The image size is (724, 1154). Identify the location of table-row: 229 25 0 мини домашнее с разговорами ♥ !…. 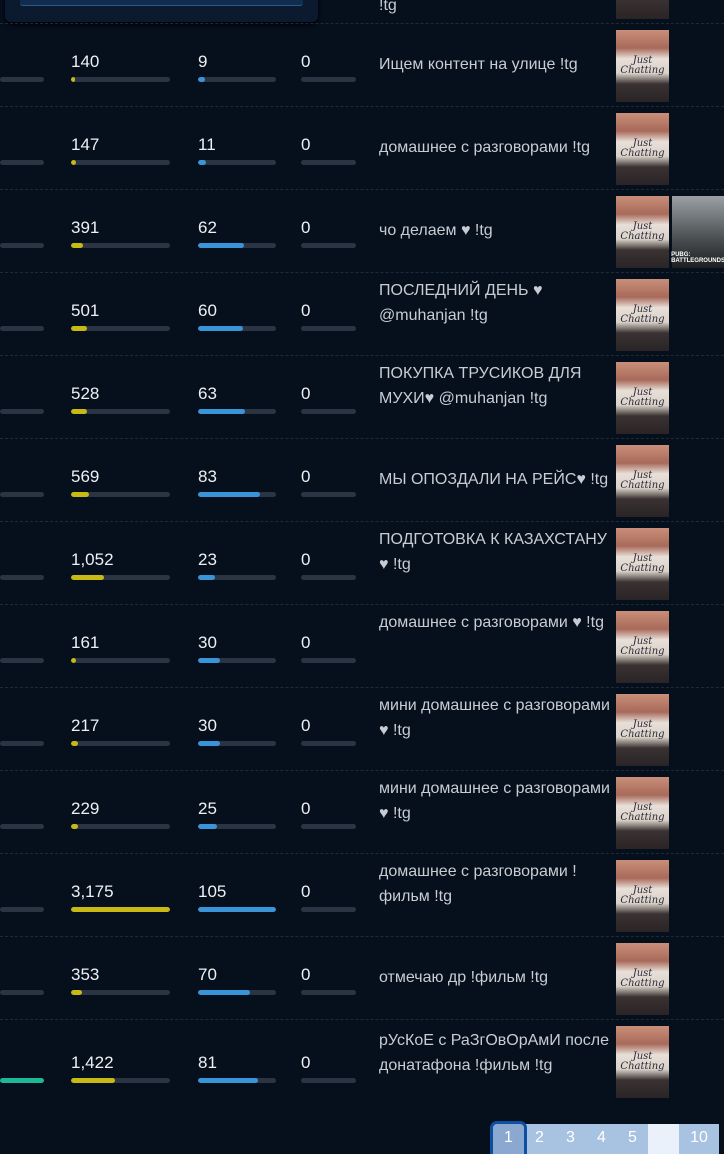
(362, 812).